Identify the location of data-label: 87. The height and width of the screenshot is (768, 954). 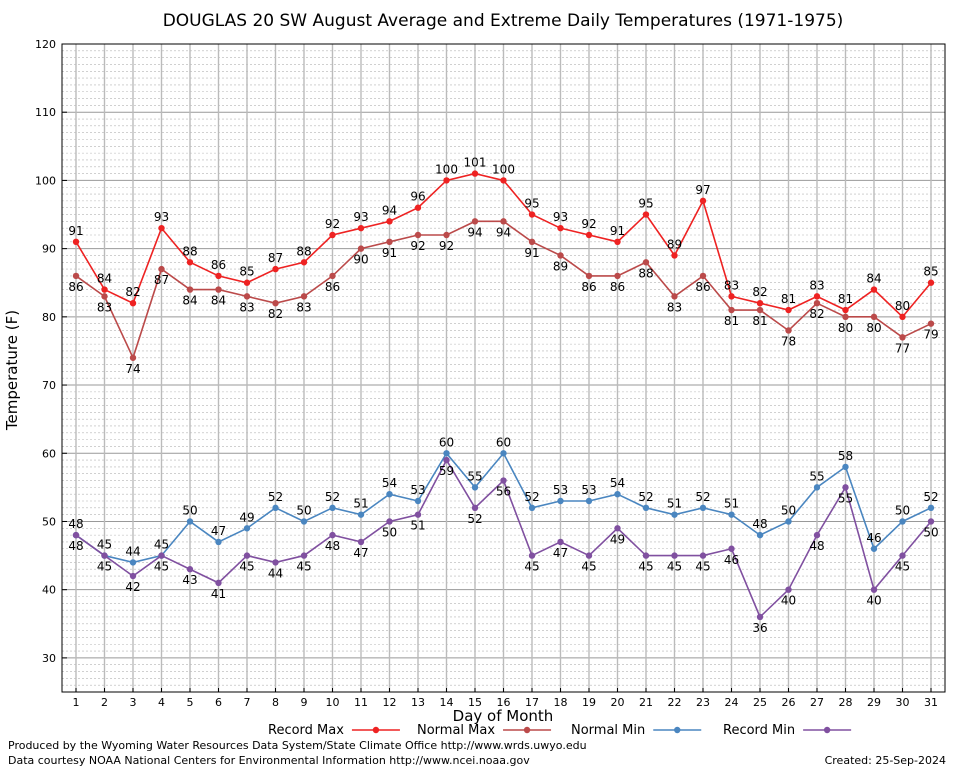
(275, 258).